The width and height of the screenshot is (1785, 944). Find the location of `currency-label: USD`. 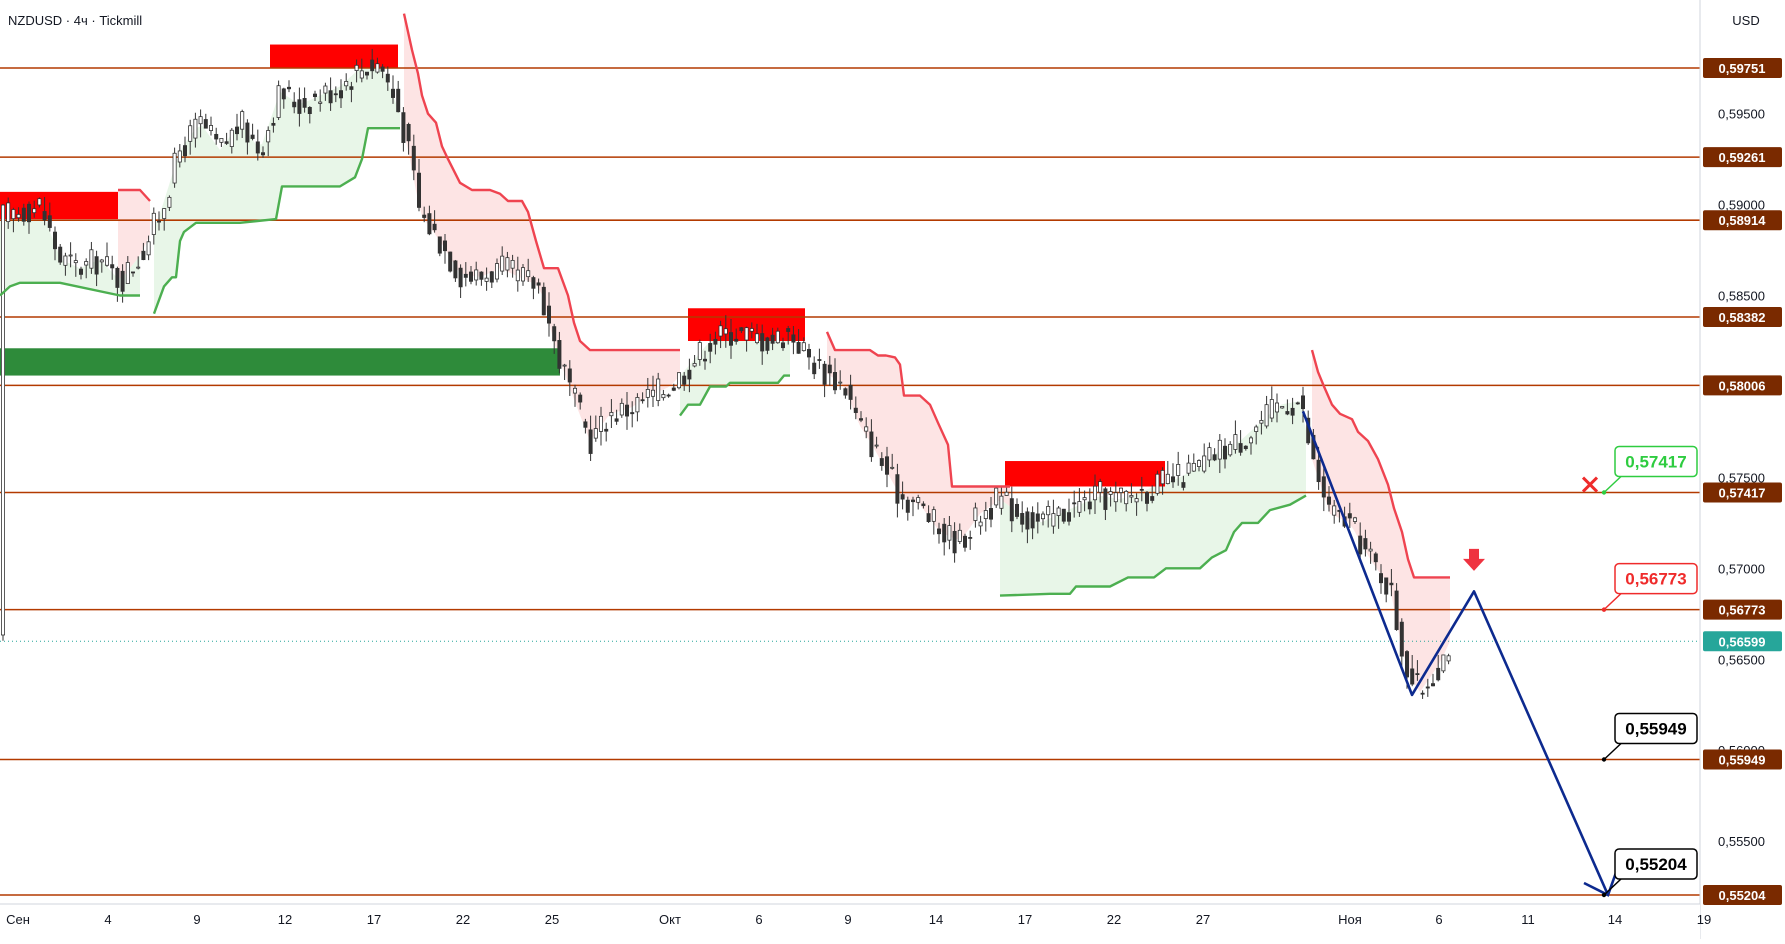

currency-label: USD is located at coordinates (1745, 20).